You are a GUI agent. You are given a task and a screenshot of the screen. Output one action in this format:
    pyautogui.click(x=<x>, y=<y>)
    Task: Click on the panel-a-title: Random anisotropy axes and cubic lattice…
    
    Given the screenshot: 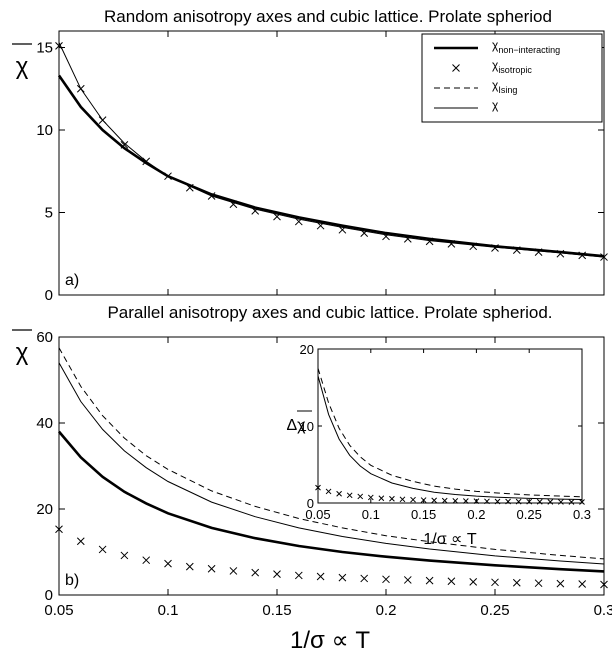 What is the action you would take?
    pyautogui.click(x=328, y=16)
    